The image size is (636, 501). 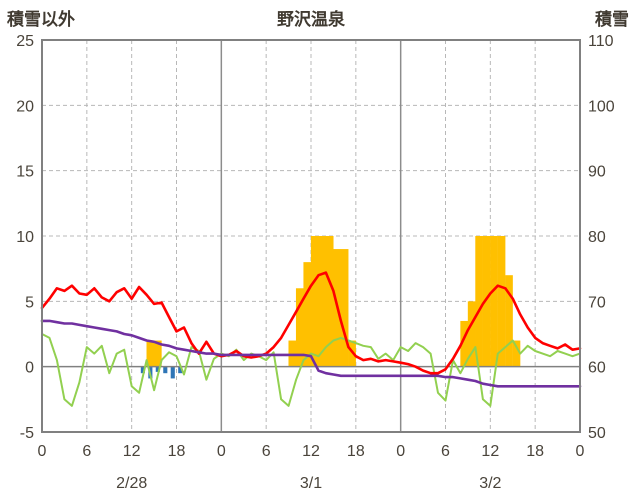 I want to click on x-axis-ticks: 0 6 12 18 0 6 12 18 0 6 12 18 0, so click(x=311, y=451).